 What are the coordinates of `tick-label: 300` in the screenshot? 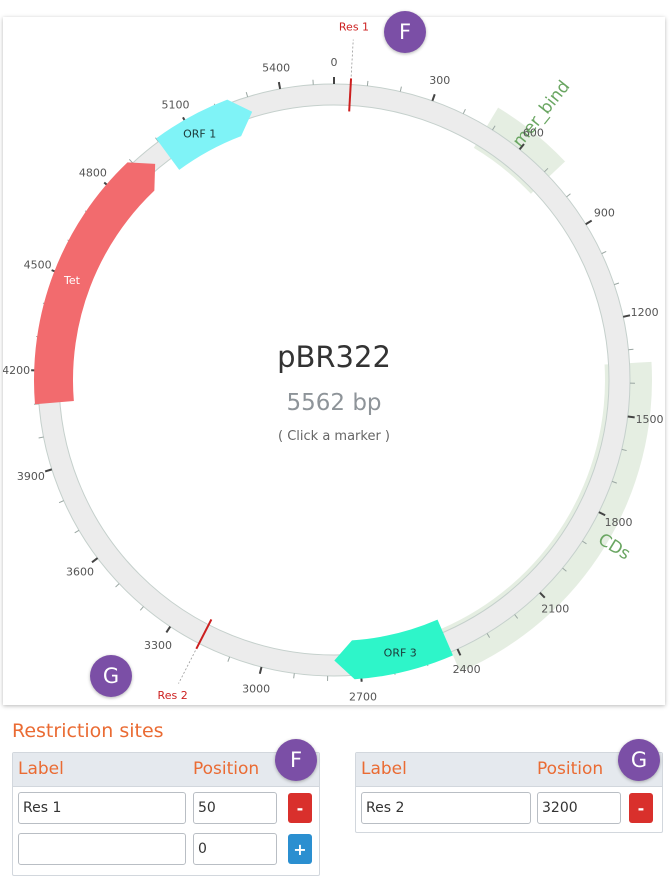 It's located at (439, 80).